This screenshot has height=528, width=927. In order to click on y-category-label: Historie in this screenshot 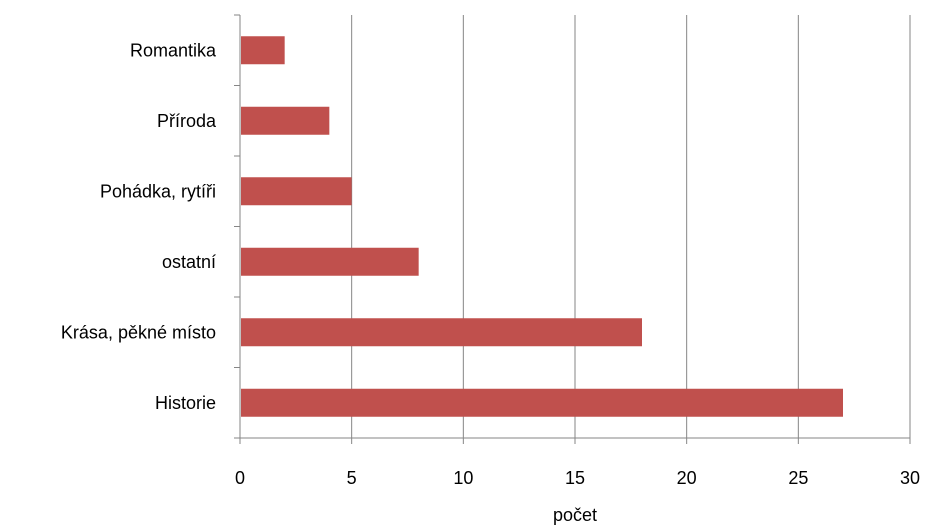, I will do `click(185, 403)`.